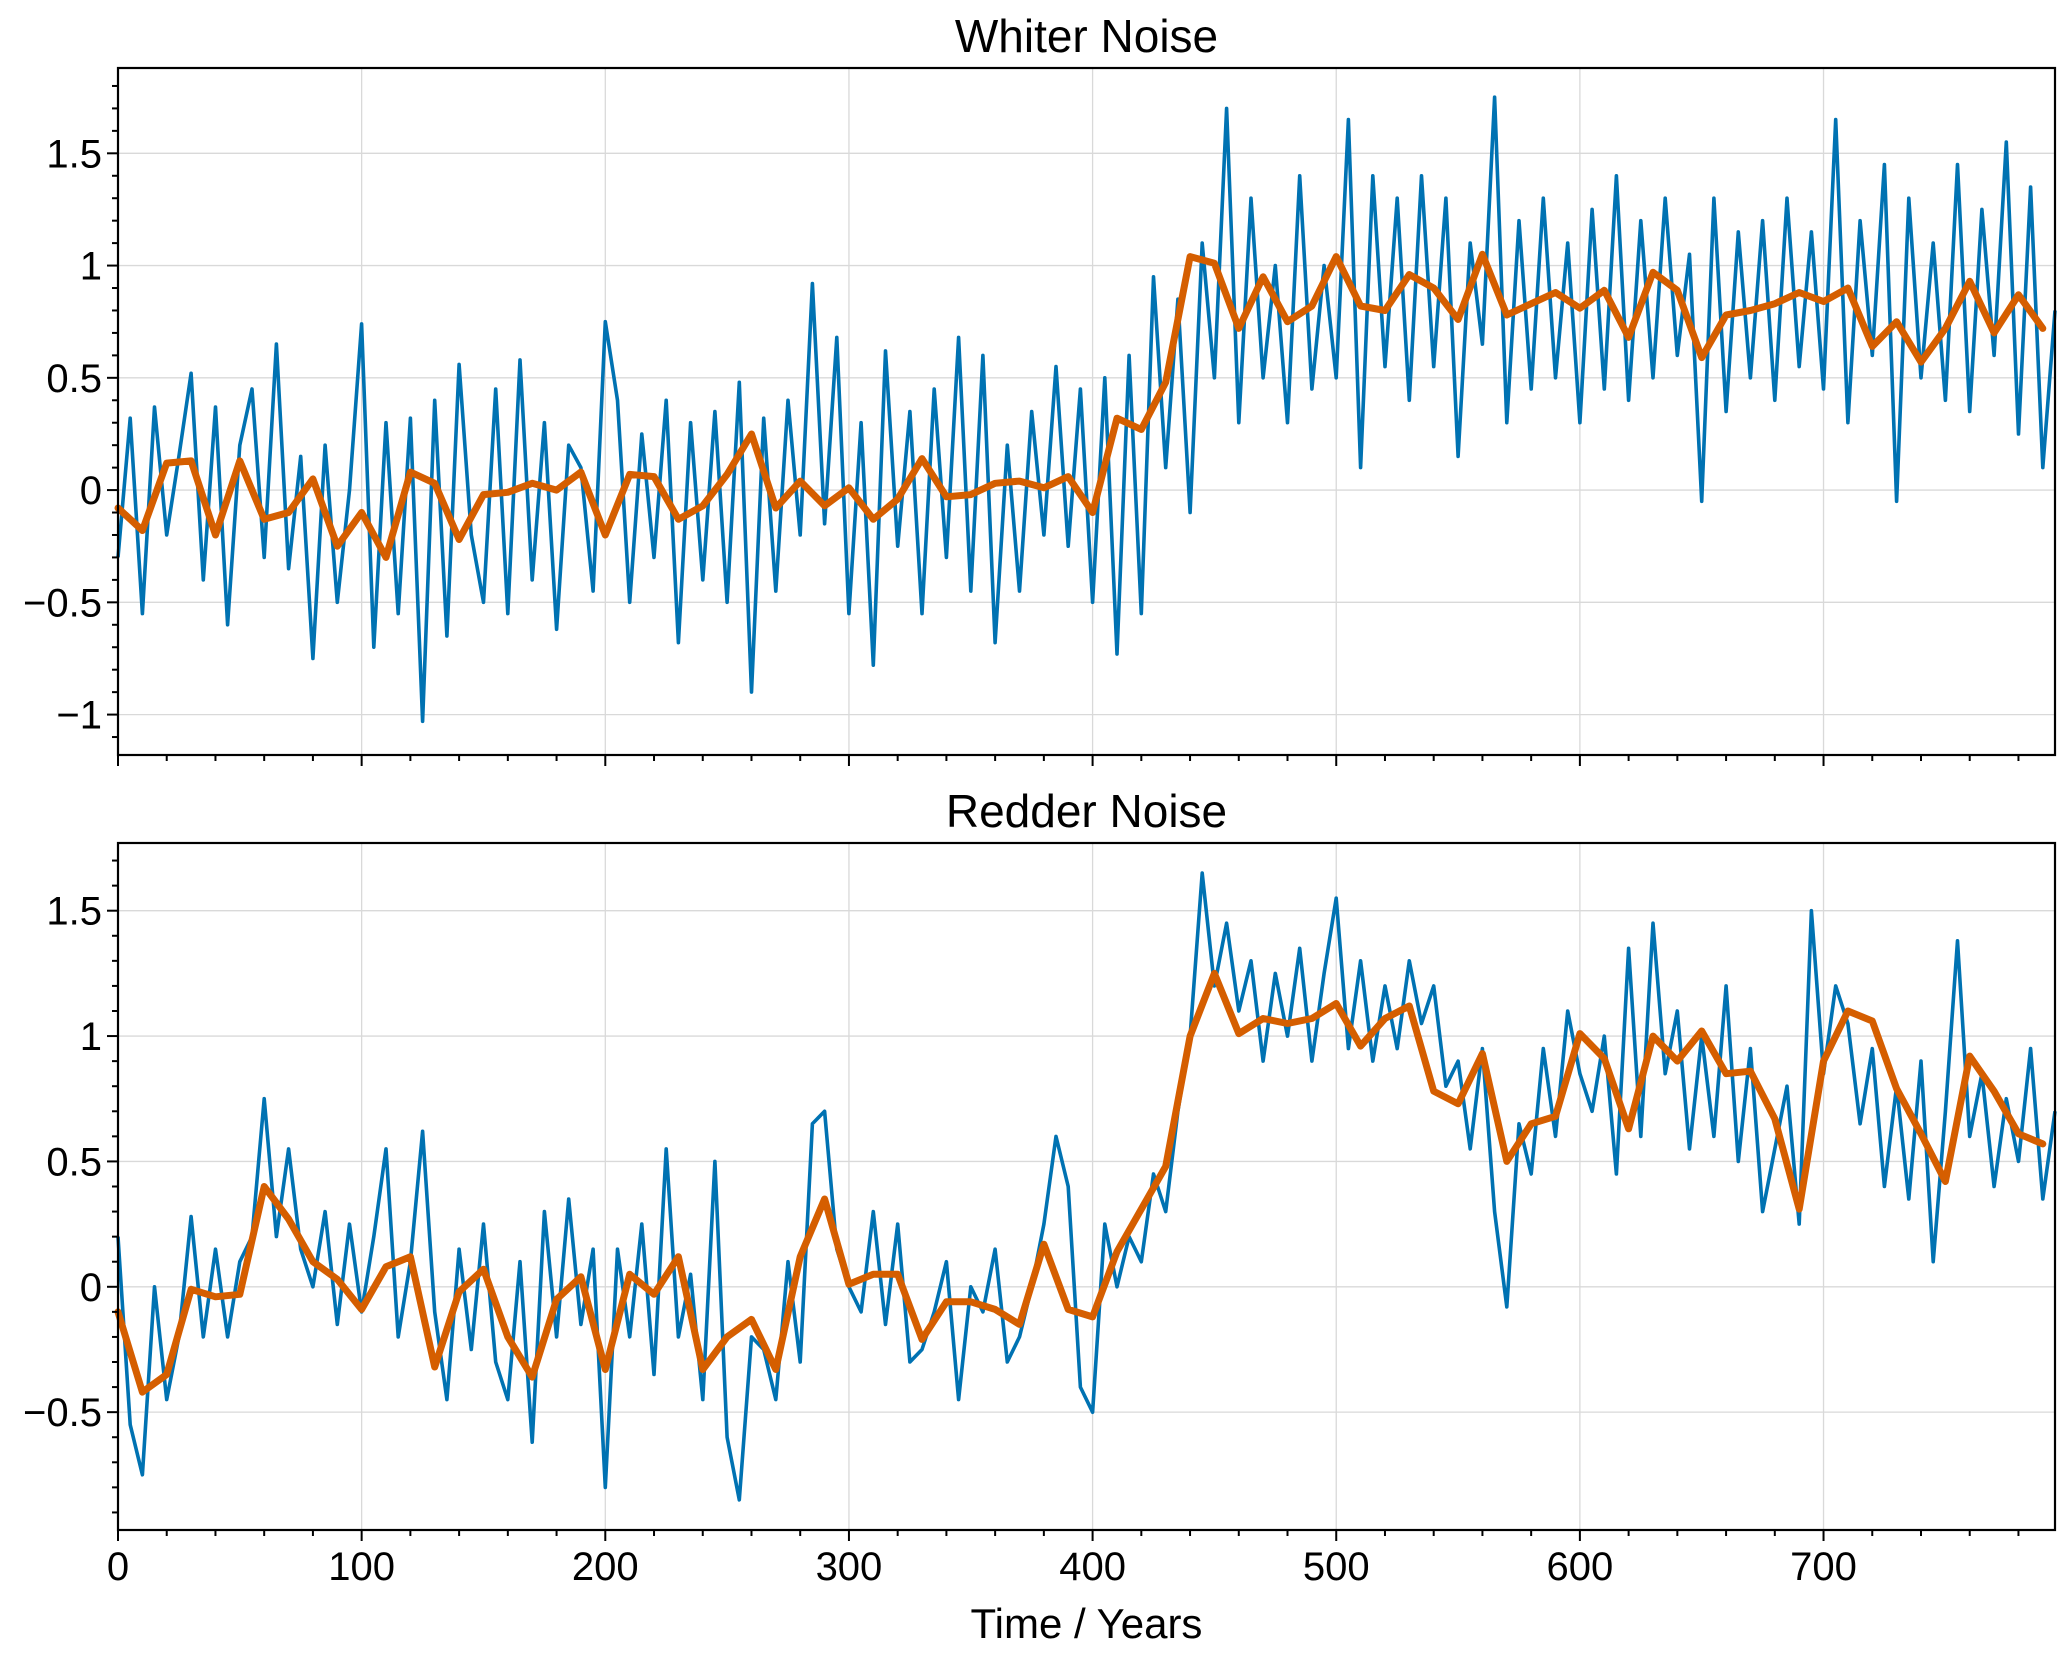  Describe the element at coordinates (1086, 36) in the screenshot. I see `panel-title: Whiter Noise` at that location.